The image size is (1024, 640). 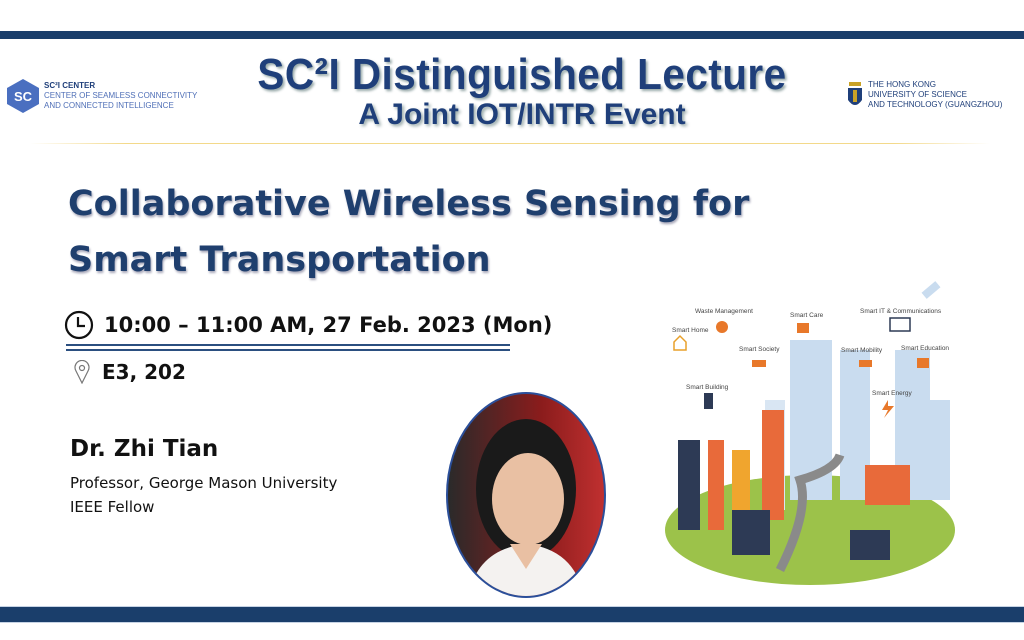 I want to click on clock-icon, so click(x=79, y=325).